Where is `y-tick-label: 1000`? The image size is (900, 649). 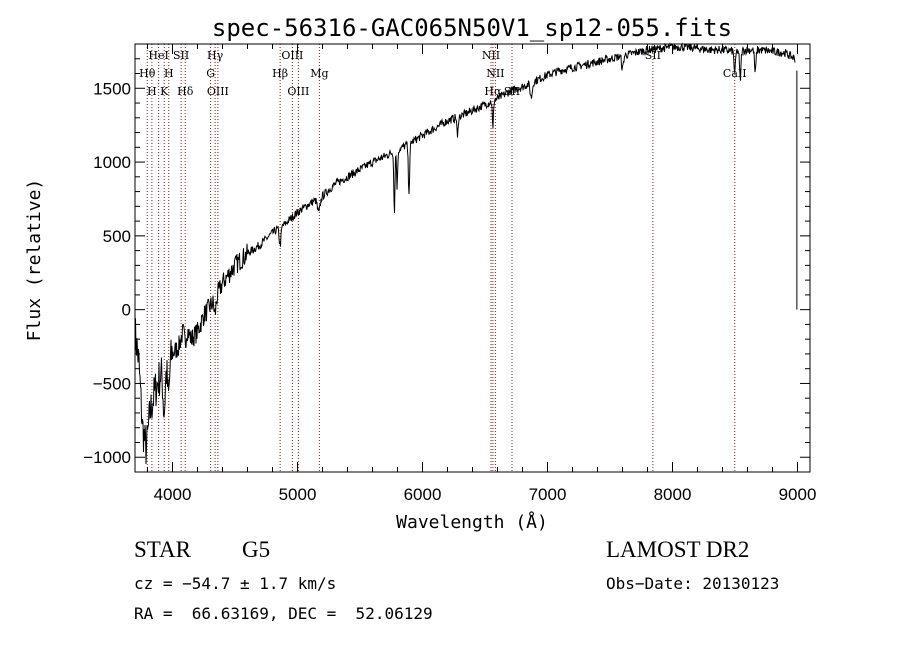 y-tick-label: 1000 is located at coordinates (112, 162).